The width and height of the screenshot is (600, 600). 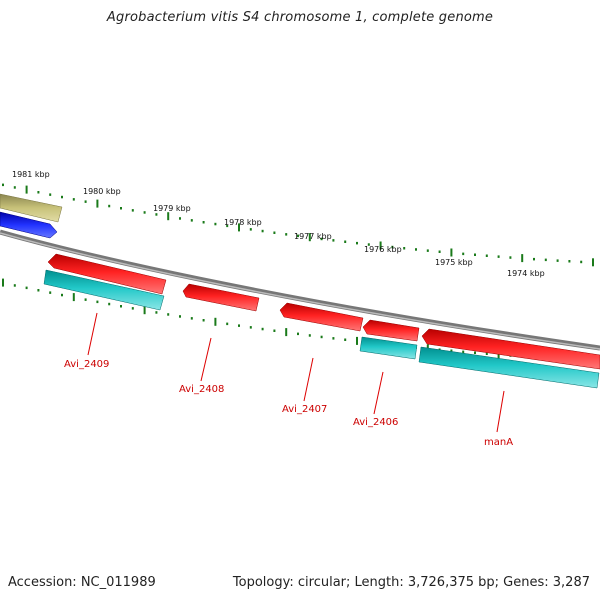 What do you see at coordinates (308, 379) in the screenshot?
I see `leader-line-avi2407` at bounding box center [308, 379].